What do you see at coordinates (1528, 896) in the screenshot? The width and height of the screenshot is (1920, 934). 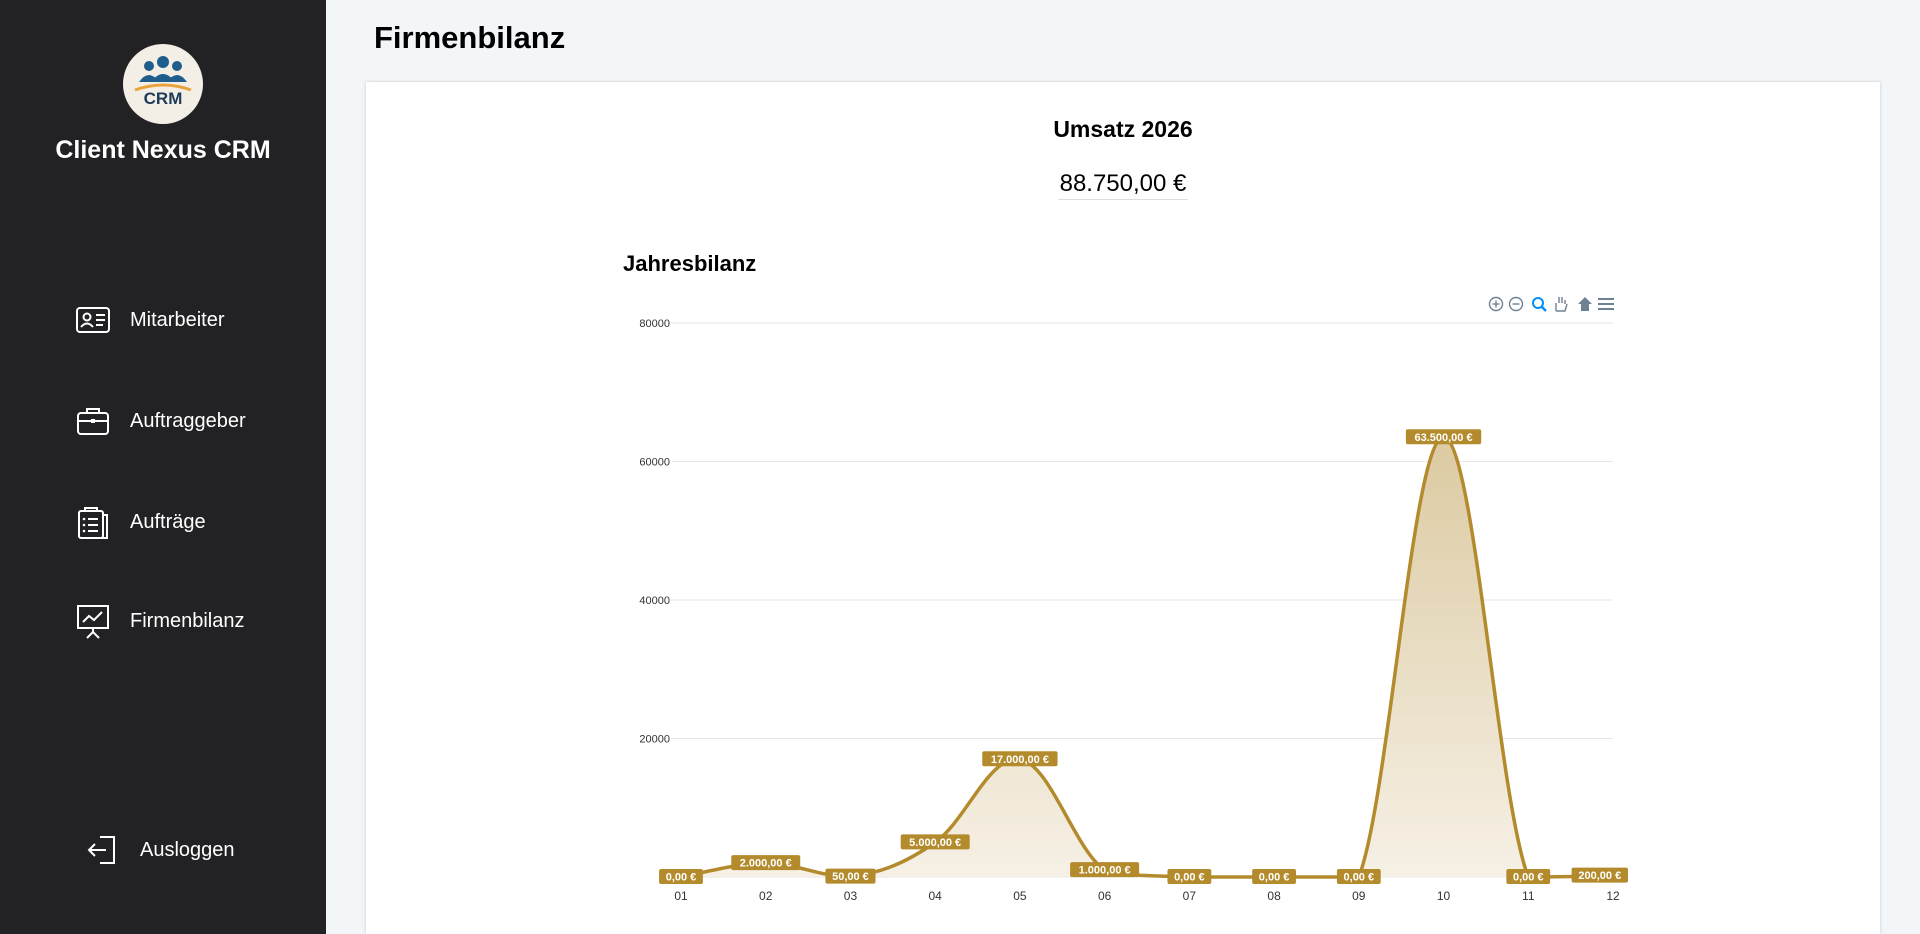 I see `x-tick-label: 11` at bounding box center [1528, 896].